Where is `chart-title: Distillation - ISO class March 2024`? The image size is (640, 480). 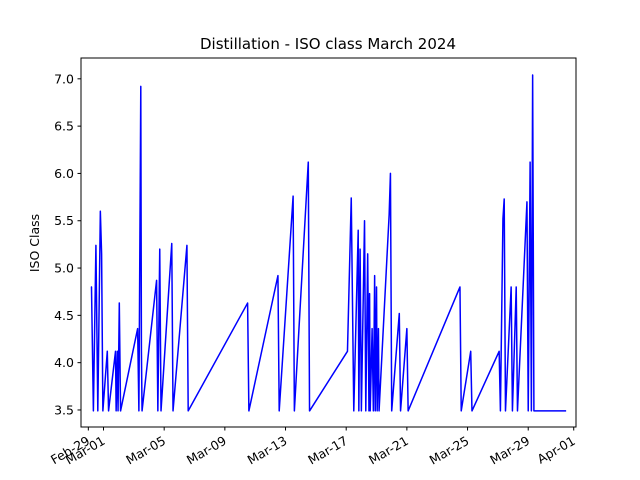 chart-title: Distillation - ISO class March 2024 is located at coordinates (328, 44).